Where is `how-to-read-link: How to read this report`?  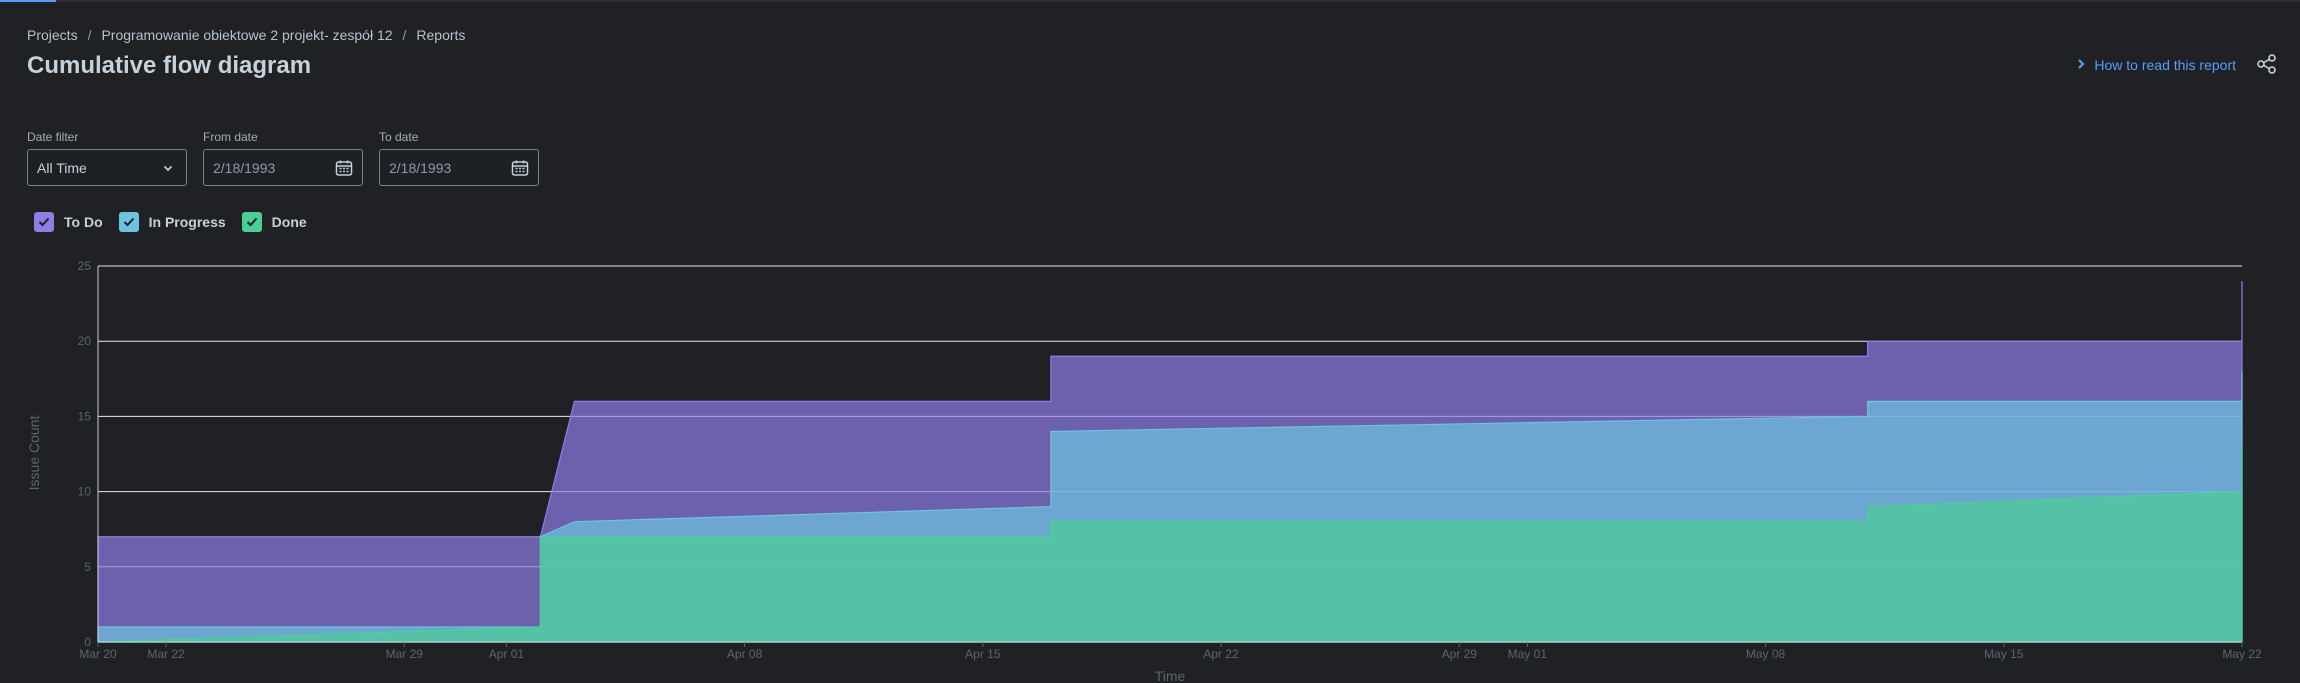 how-to-read-link: How to read this report is located at coordinates (2156, 65).